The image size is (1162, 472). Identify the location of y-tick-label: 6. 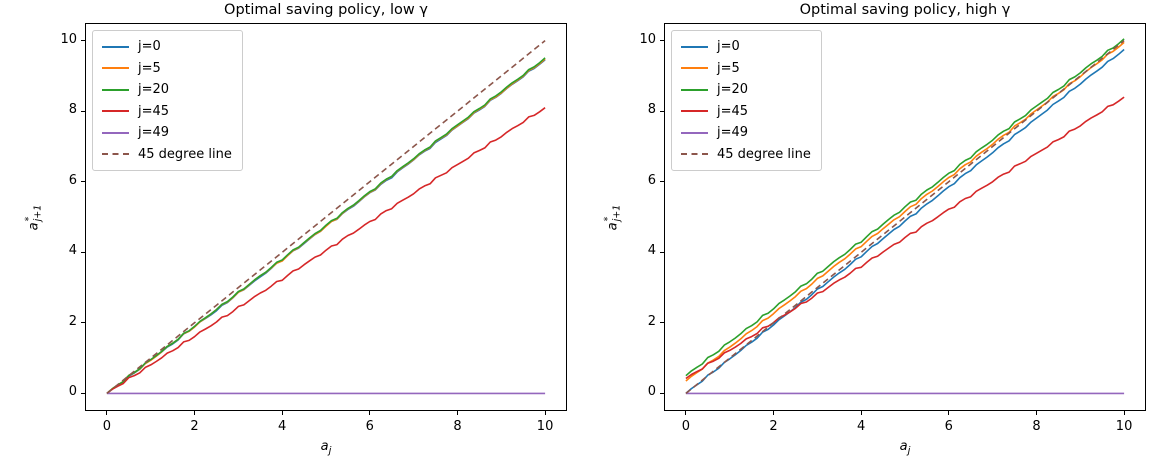
(72, 180).